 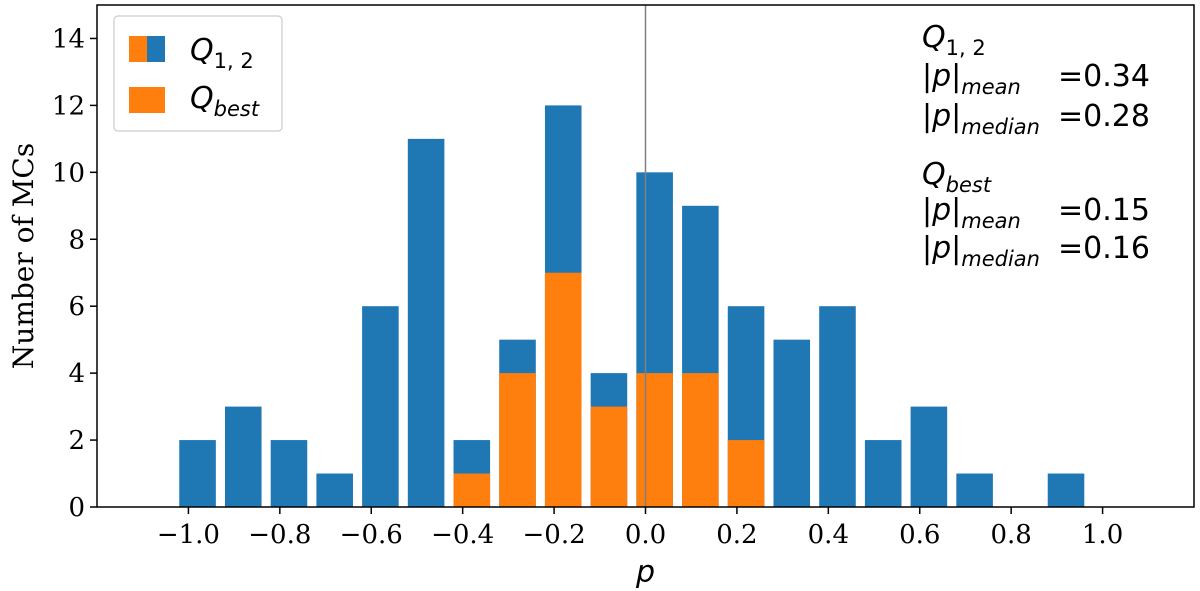 I want to click on annotation-header-q12: Q1, 2, so click(x=954, y=40).